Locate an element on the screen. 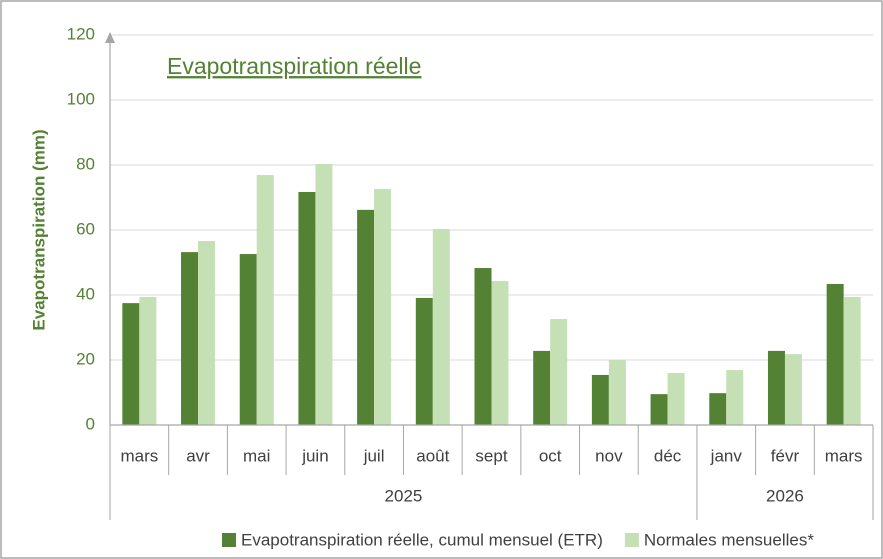  chart-title: Evapotranspiration réelle is located at coordinates (294, 66).